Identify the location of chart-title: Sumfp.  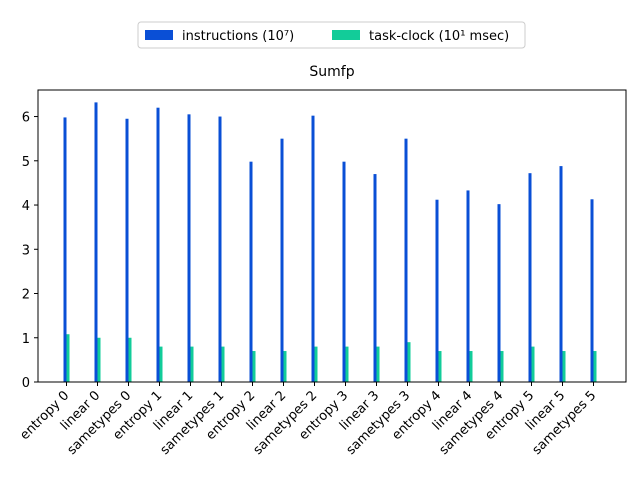
(331, 72).